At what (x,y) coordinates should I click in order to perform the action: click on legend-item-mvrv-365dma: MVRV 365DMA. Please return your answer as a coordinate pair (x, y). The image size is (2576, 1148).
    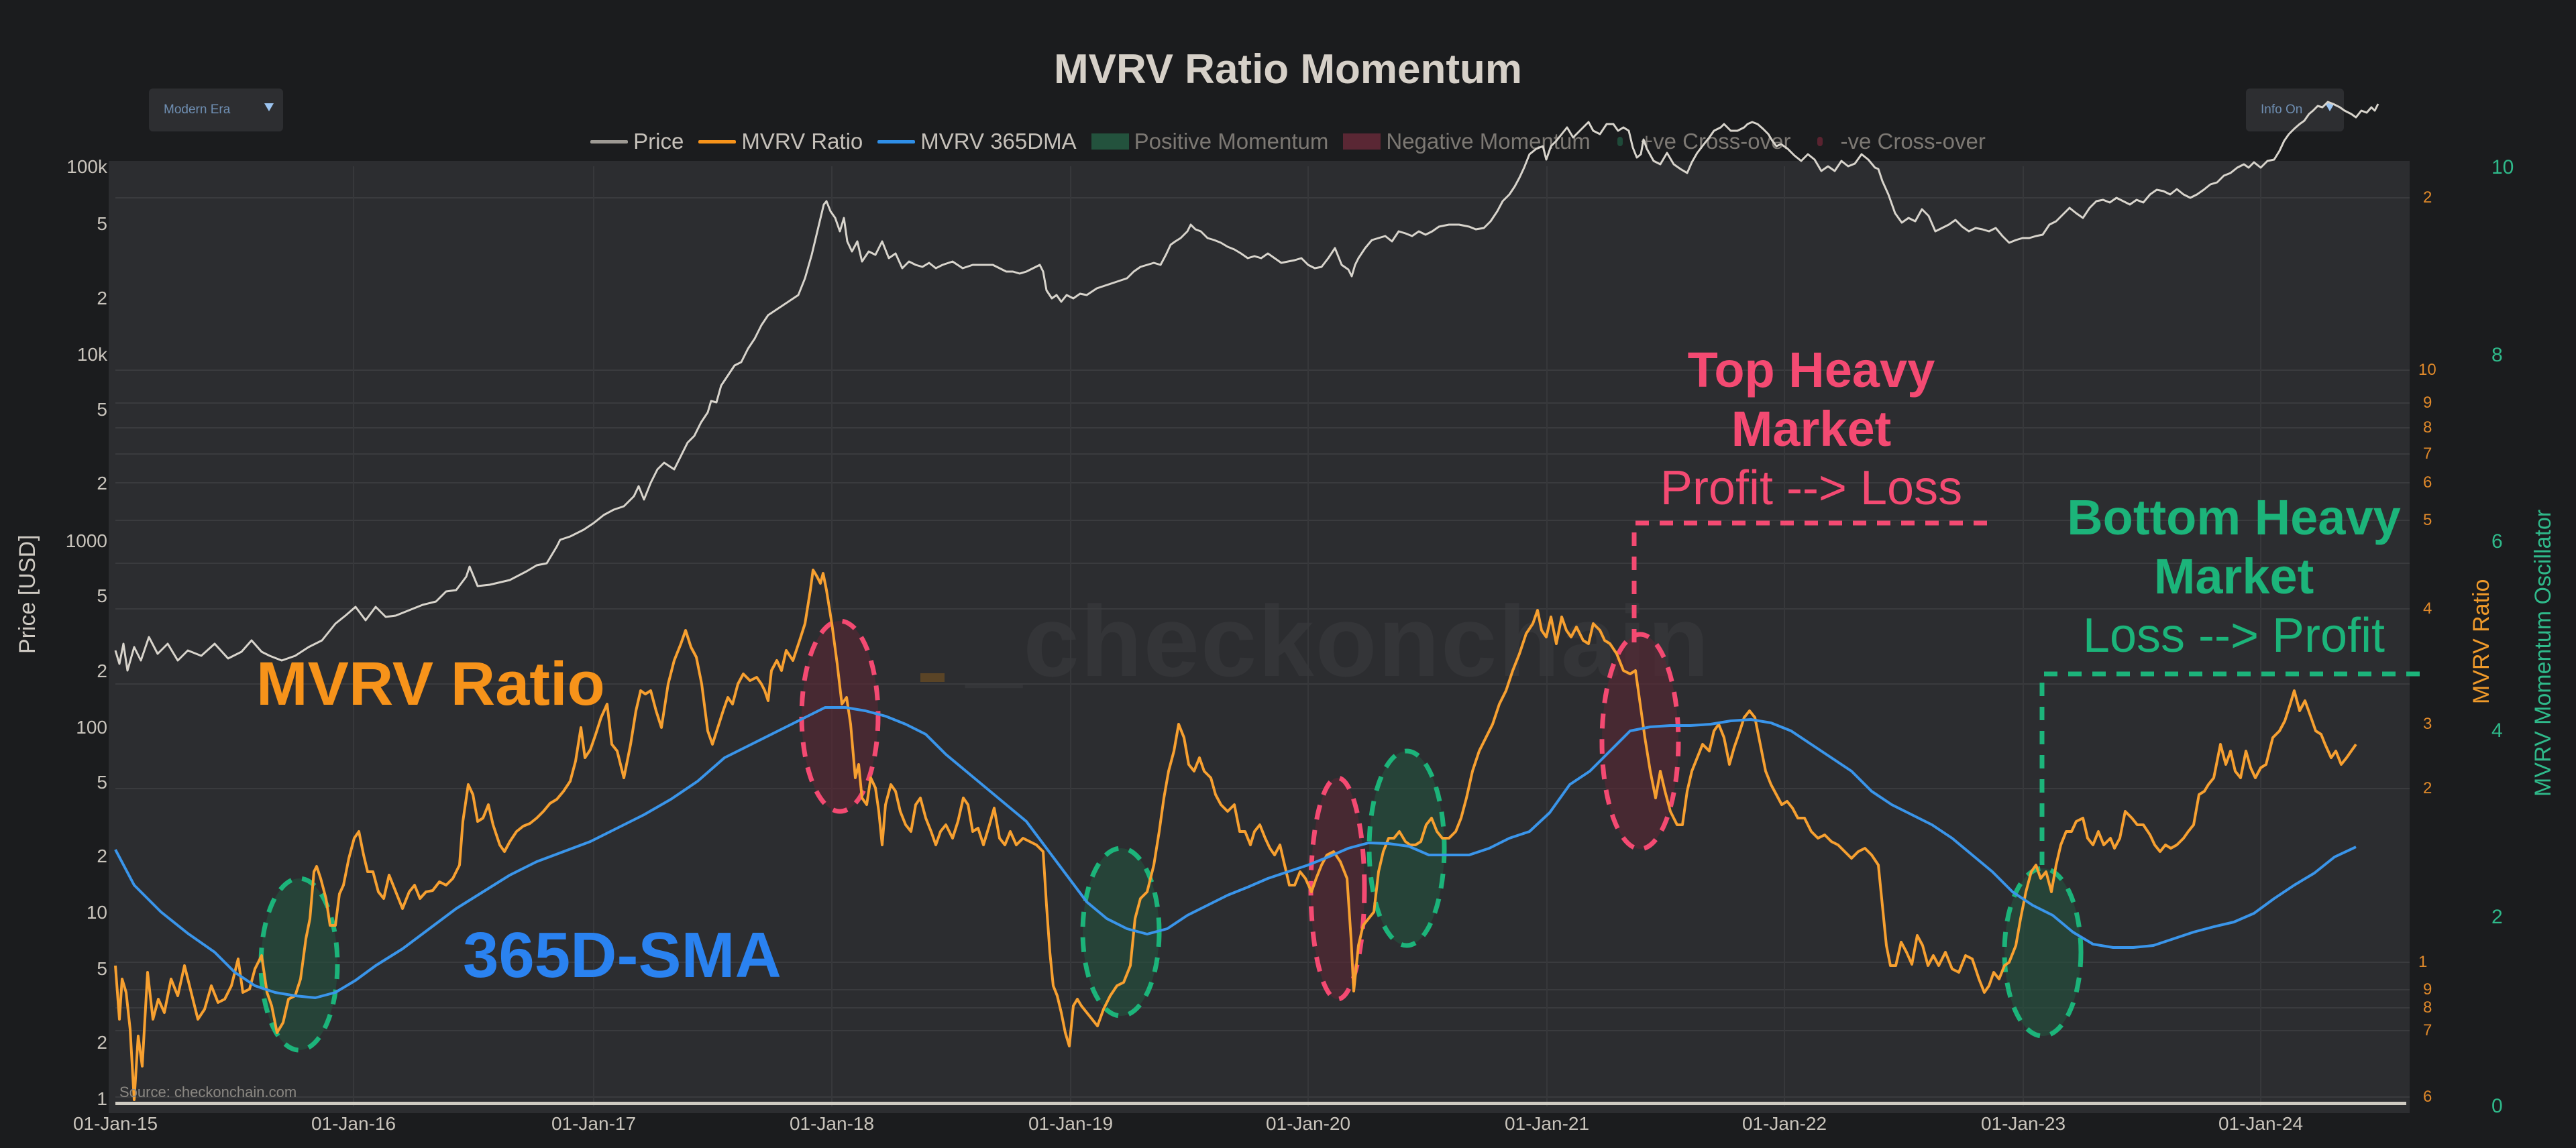
    Looking at the image, I should click on (977, 142).